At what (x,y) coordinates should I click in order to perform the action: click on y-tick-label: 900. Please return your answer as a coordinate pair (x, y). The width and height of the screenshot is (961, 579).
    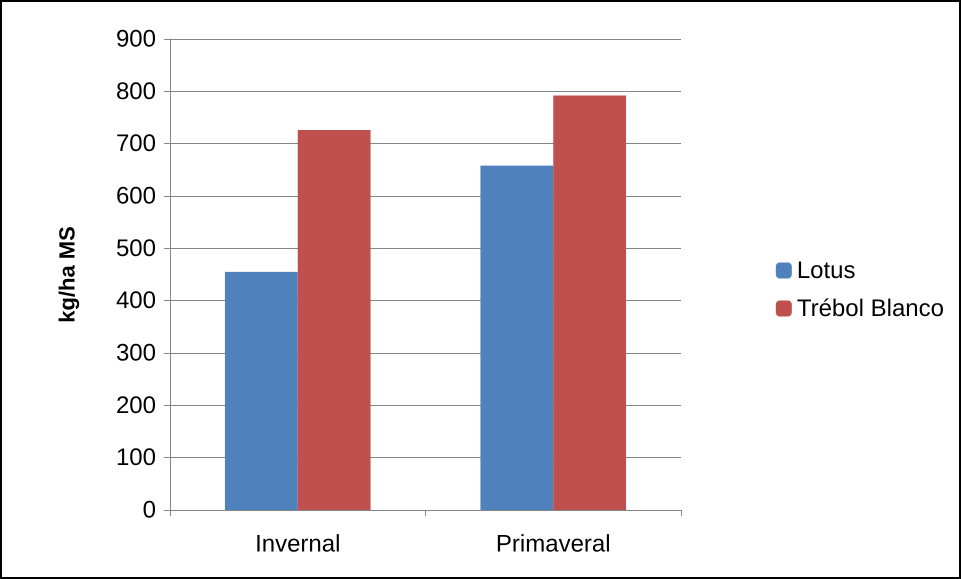
    Looking at the image, I should click on (136, 39).